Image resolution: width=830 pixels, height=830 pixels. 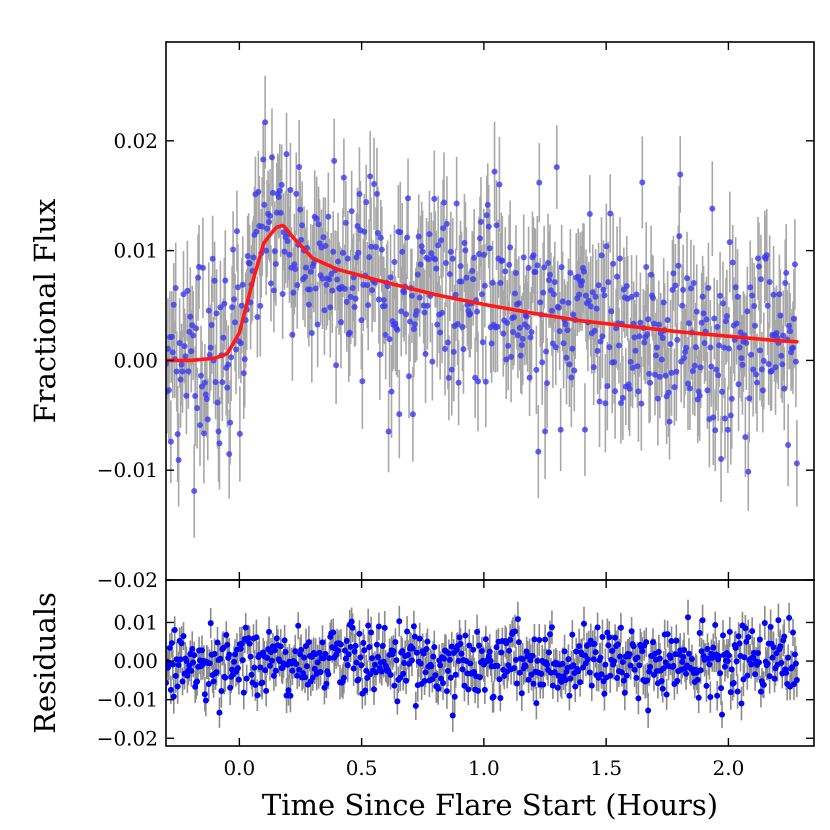 What do you see at coordinates (135, 141) in the screenshot?
I see `main-y-tick-label: 0.02` at bounding box center [135, 141].